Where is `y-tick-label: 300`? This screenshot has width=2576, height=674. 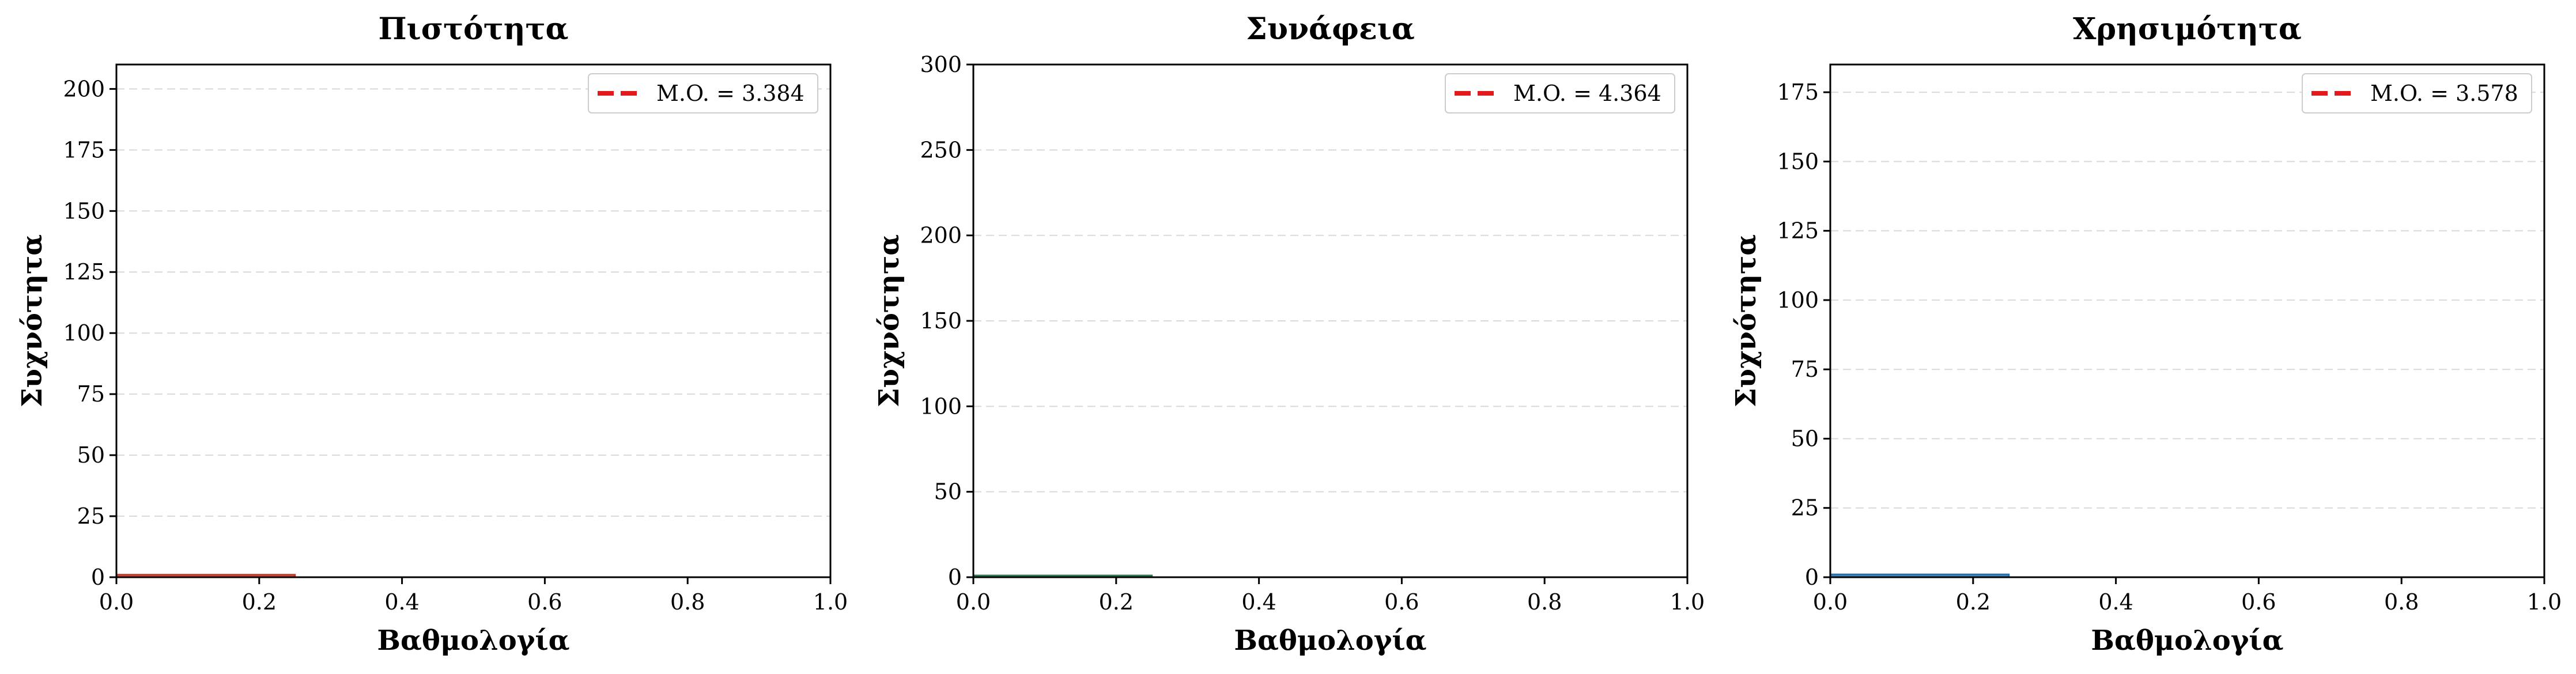 y-tick-label: 300 is located at coordinates (941, 64).